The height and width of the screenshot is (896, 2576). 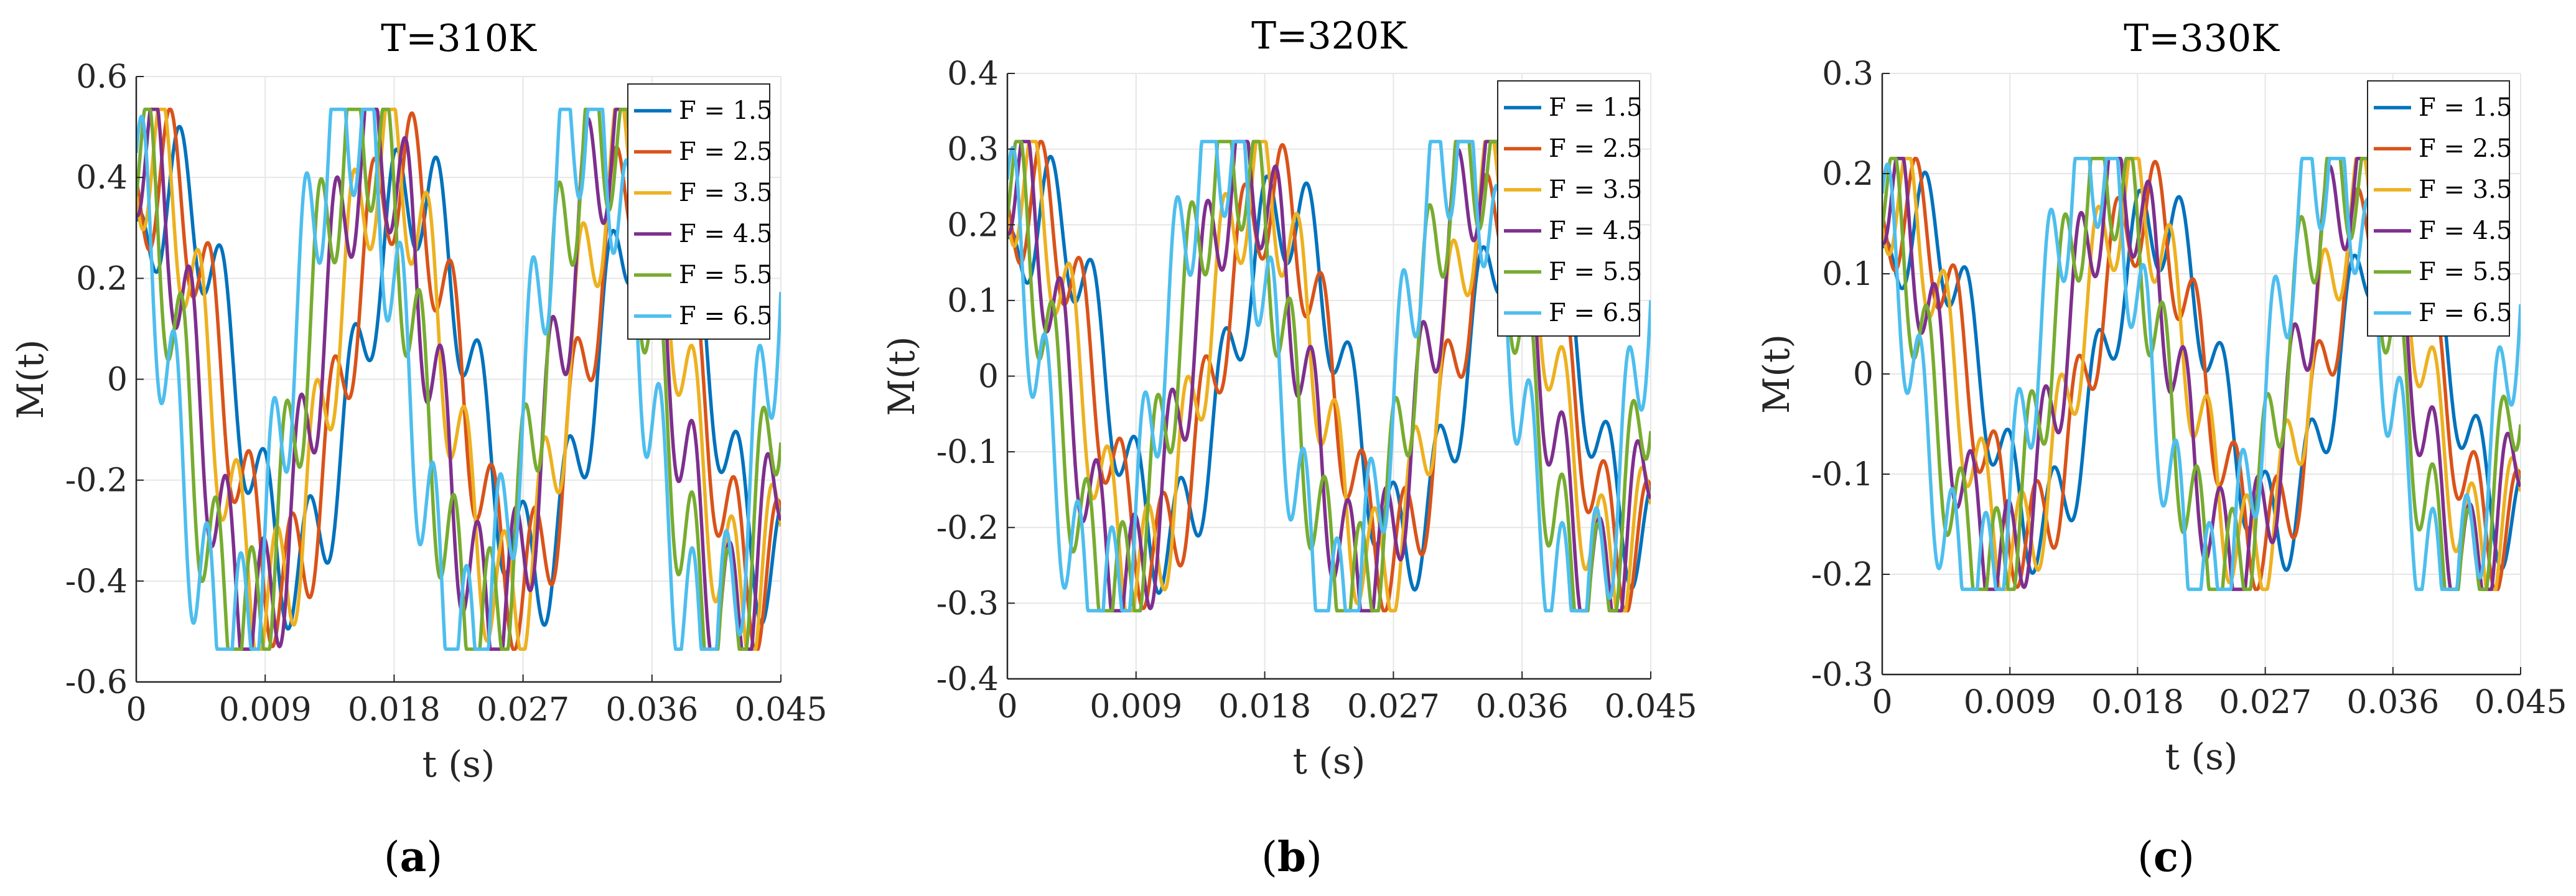 I want to click on panel-label-letter: a, so click(x=413, y=857).